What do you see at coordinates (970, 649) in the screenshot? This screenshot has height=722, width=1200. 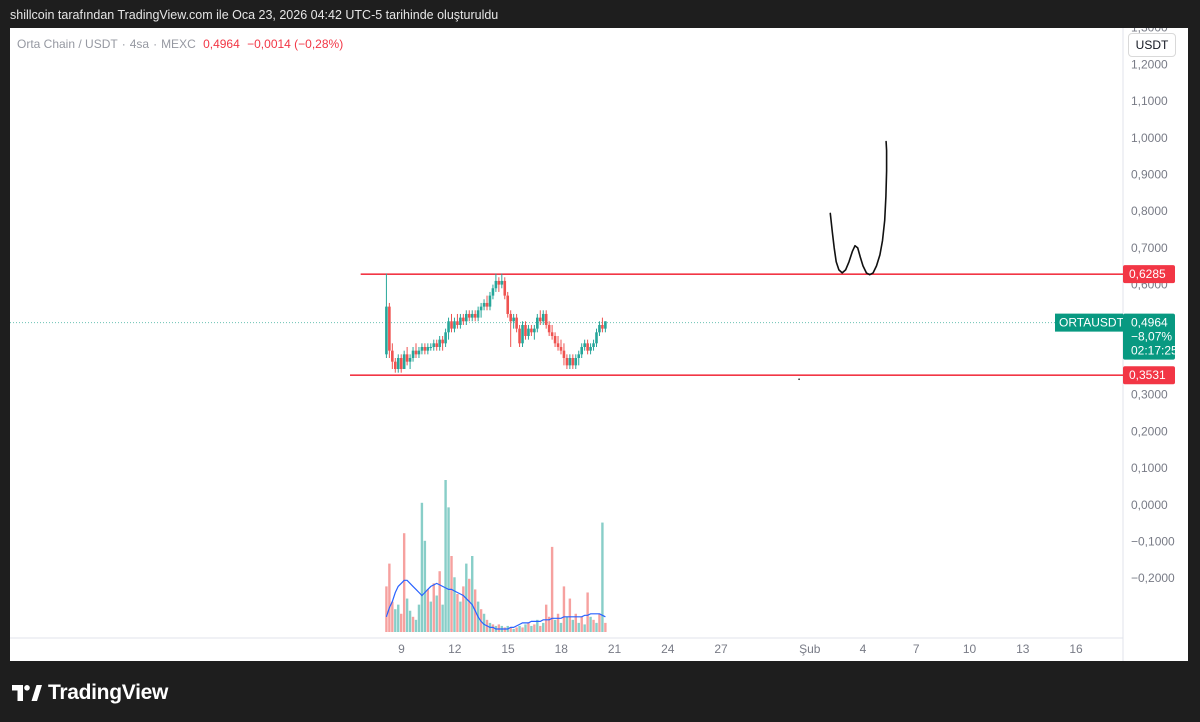 I see `x-tick-label: 10` at bounding box center [970, 649].